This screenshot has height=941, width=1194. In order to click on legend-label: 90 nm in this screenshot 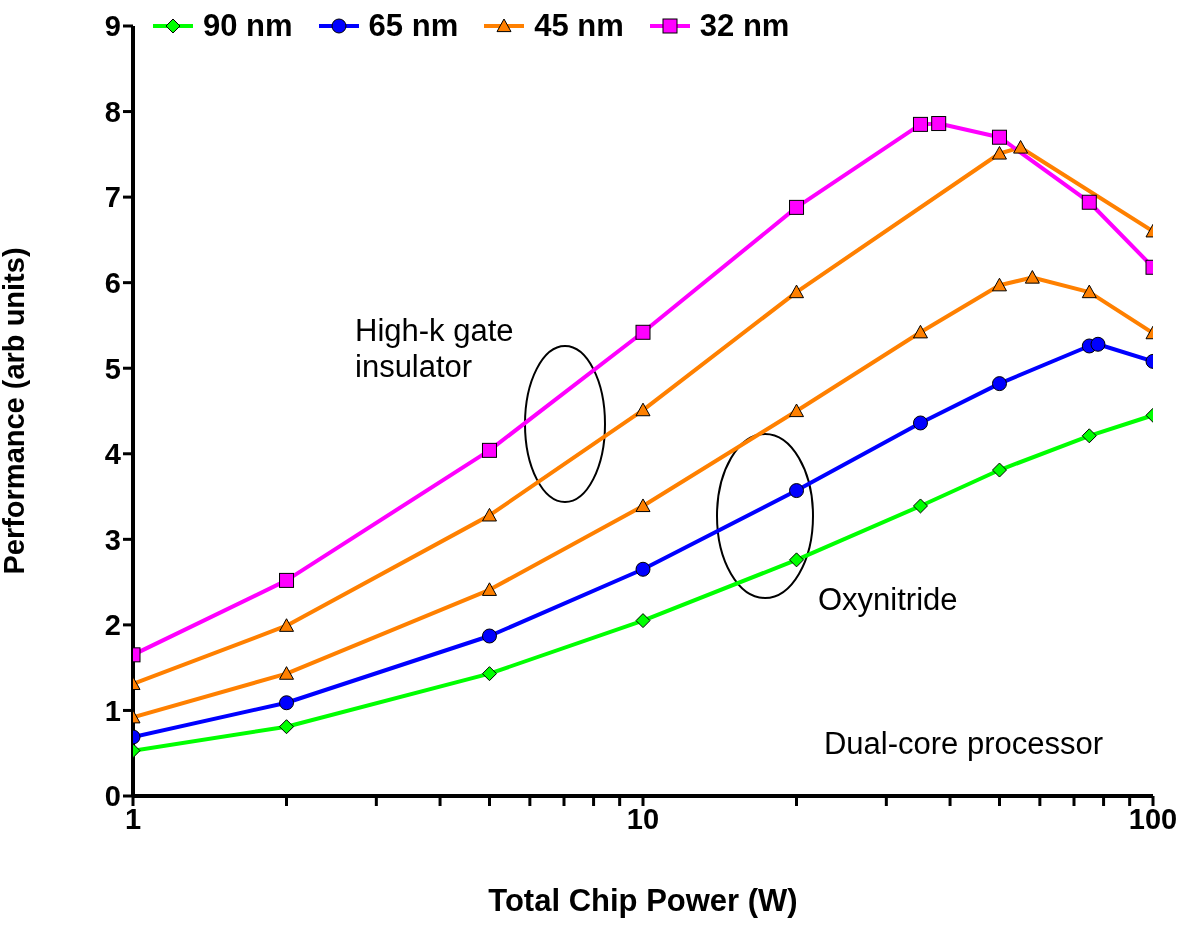, I will do `click(248, 26)`.